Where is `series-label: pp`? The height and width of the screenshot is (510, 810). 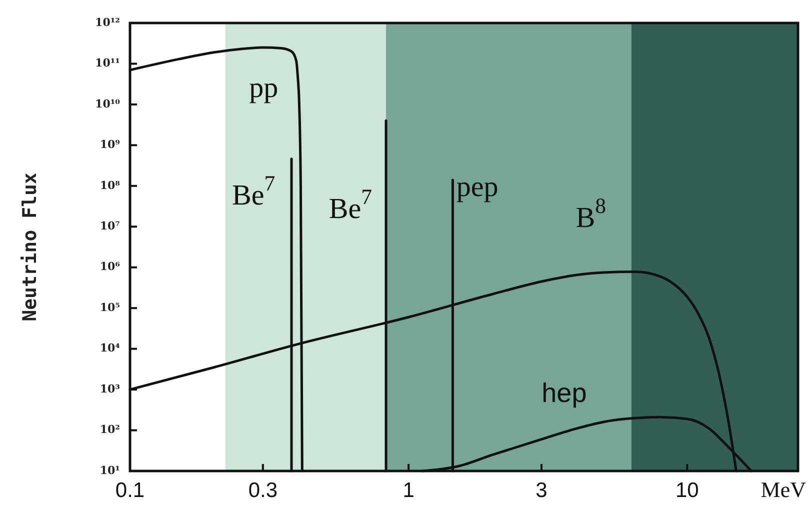 series-label: pp is located at coordinates (263, 88).